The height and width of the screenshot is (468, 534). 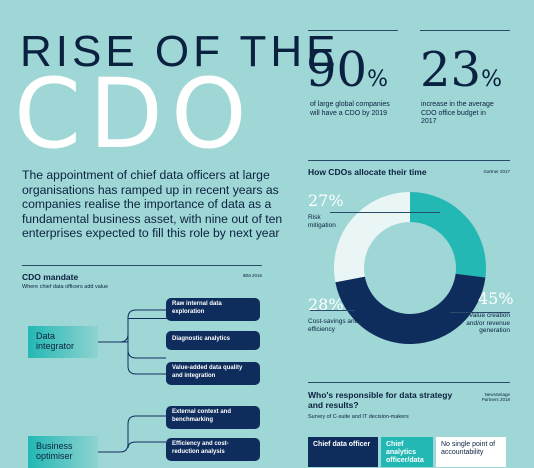 I want to click on category-business-optimiser: Business optimiser, so click(x=63, y=452).